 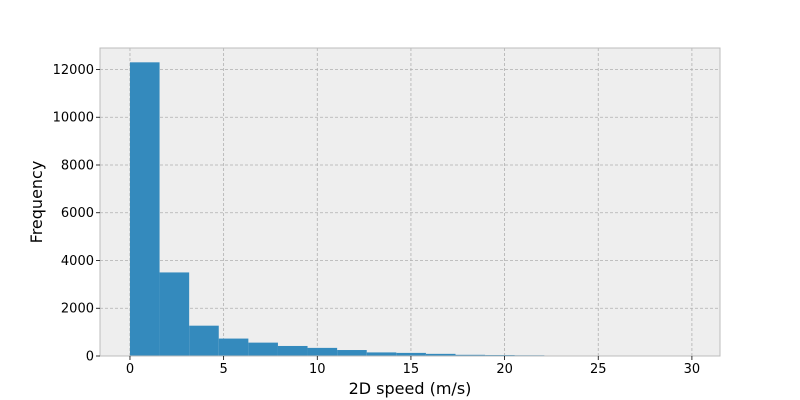 I want to click on x-tick-label-25: 25, so click(x=598, y=369).